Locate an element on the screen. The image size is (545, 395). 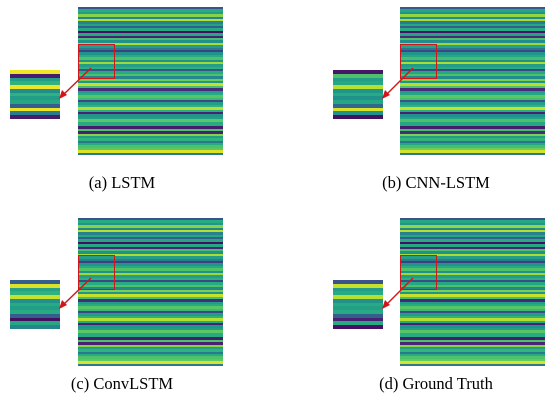
heatmap-main is located at coordinates (150, 292).